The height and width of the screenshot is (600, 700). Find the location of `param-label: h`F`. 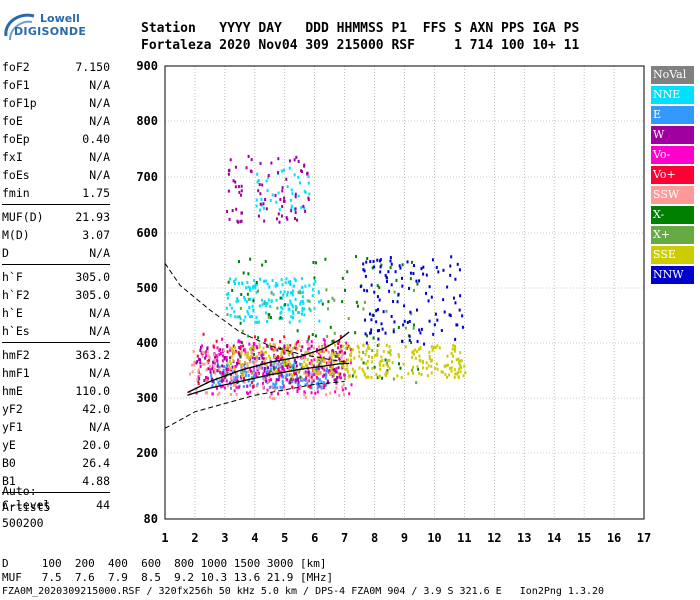

param-label: h`F is located at coordinates (12, 277).